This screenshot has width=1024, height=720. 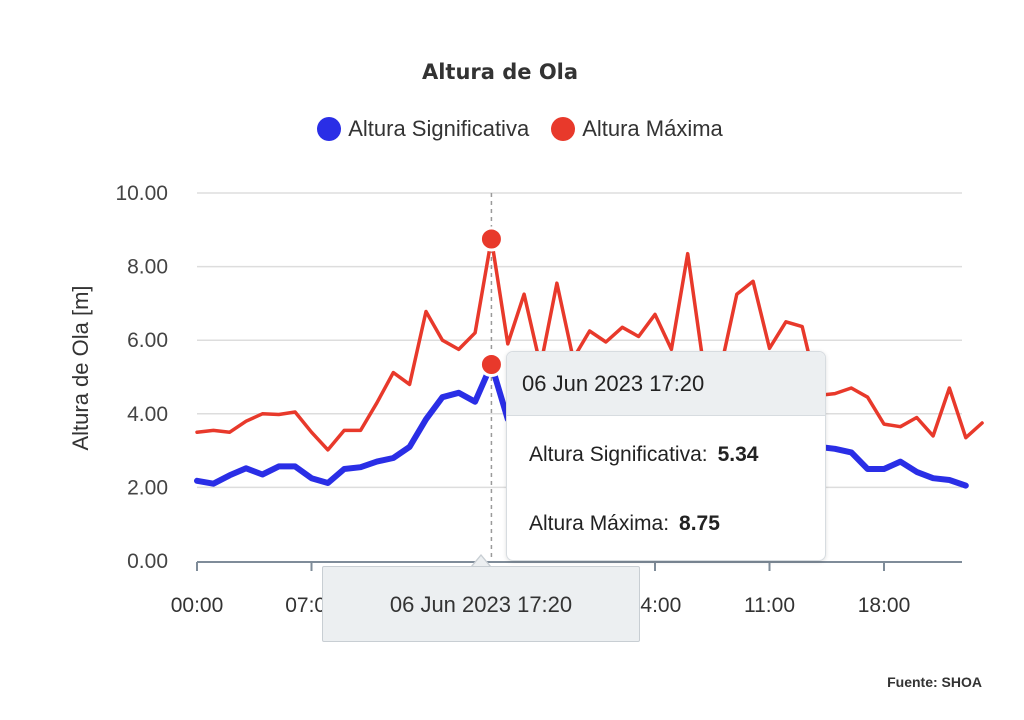 What do you see at coordinates (500, 72) in the screenshot?
I see `chart-title: Altura de Ola` at bounding box center [500, 72].